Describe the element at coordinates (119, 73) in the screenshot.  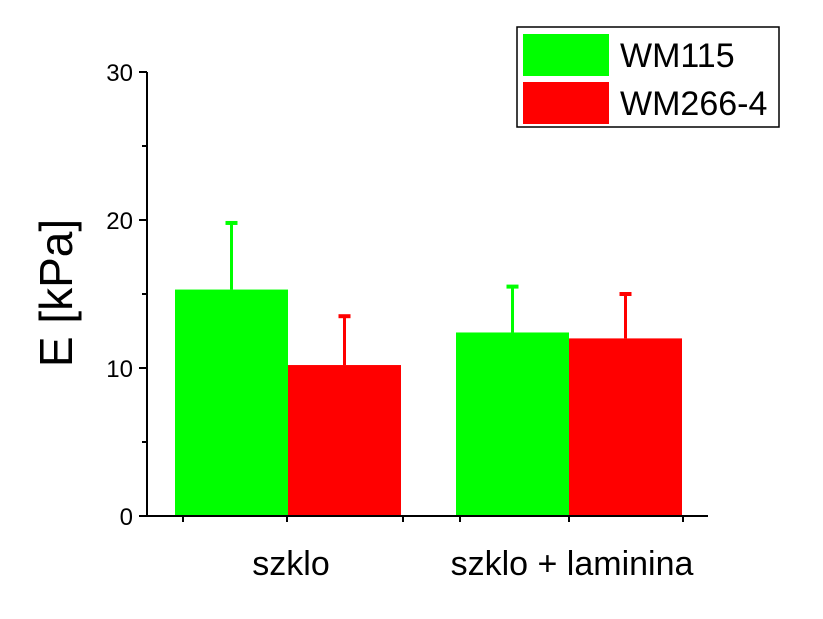
I see `y-tick-label-3: 30` at that location.